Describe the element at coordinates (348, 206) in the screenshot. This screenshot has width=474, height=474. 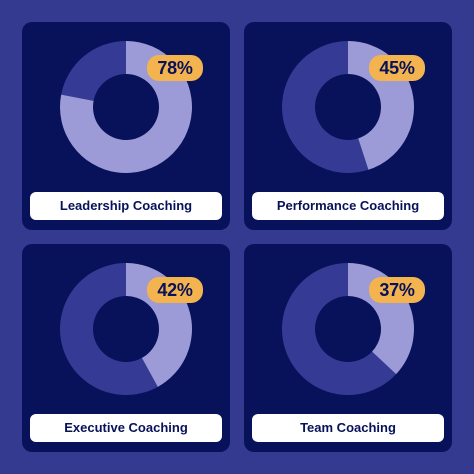
I see `chart-label: Performance Coaching` at that location.